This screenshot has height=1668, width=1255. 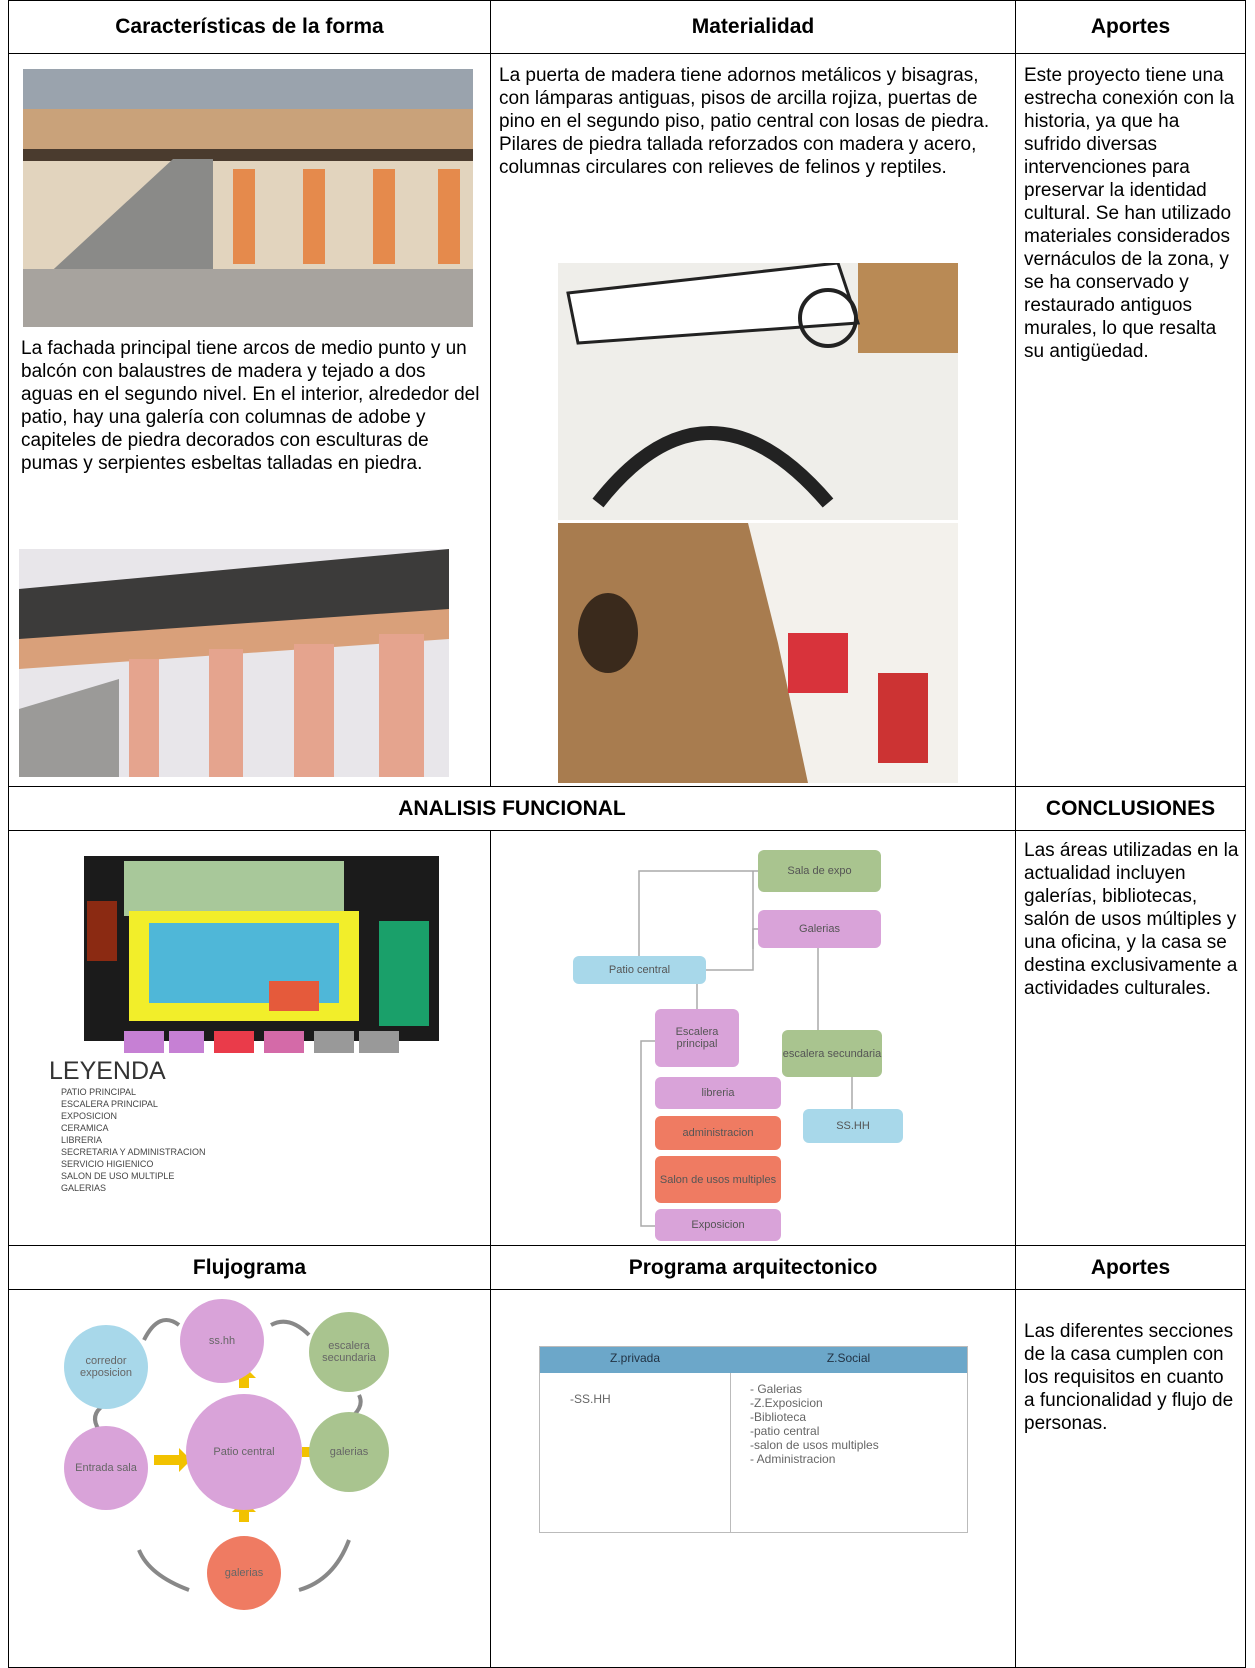 What do you see at coordinates (718, 1179) in the screenshot?
I see `org-node: Salon de usos multiples` at bounding box center [718, 1179].